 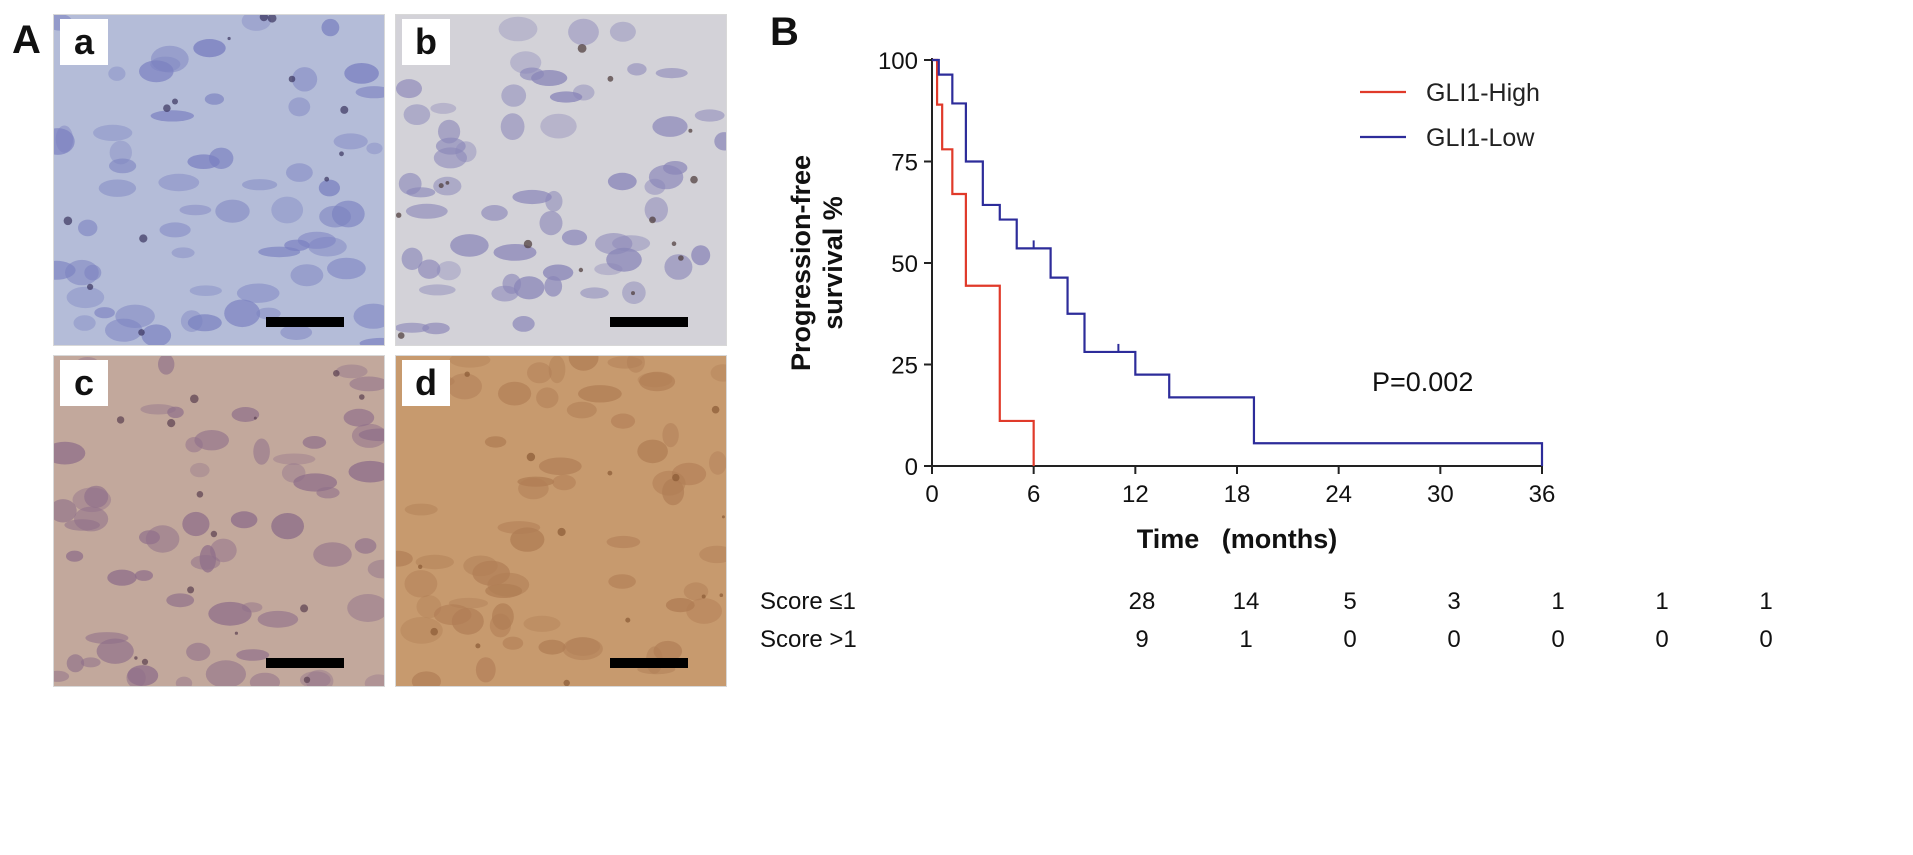 I want to click on micrograph-c: c, so click(x=219, y=521).